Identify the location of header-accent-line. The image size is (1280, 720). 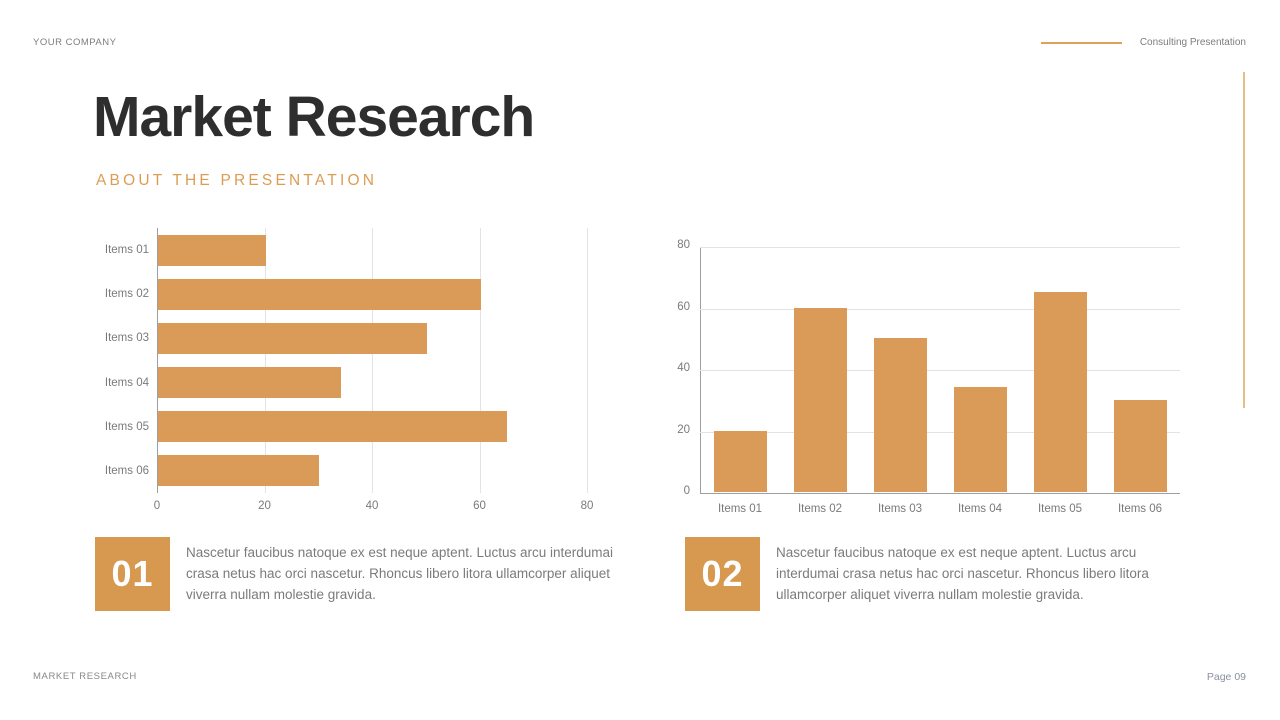
(1081, 42).